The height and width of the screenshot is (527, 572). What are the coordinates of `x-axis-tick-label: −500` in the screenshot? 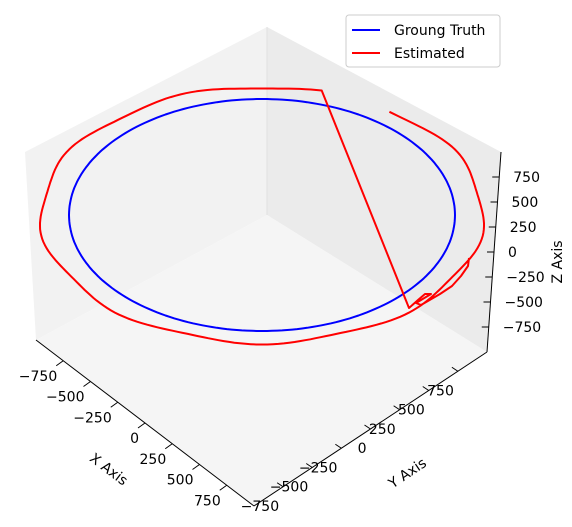 It's located at (65, 398).